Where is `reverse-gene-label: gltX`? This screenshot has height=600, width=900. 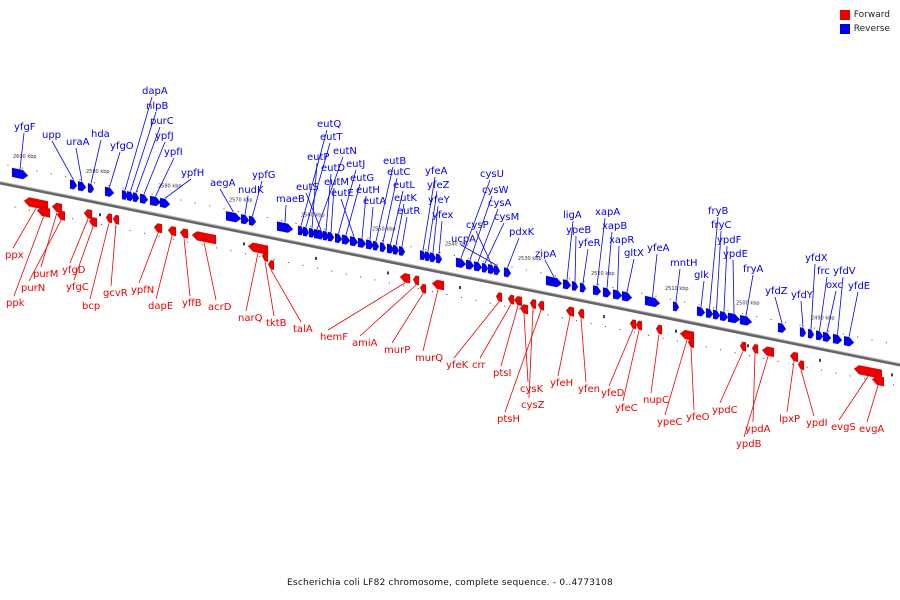
reverse-gene-label: gltX is located at coordinates (634, 253).